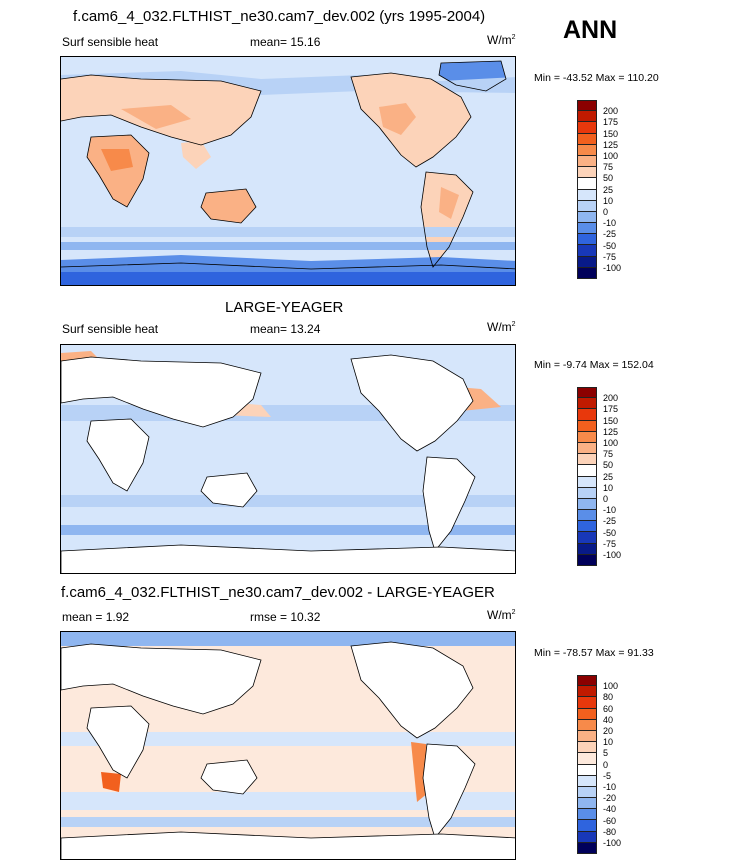 This screenshot has width=732, height=865. What do you see at coordinates (501, 615) in the screenshot?
I see `panel-3-units: W/m2` at bounding box center [501, 615].